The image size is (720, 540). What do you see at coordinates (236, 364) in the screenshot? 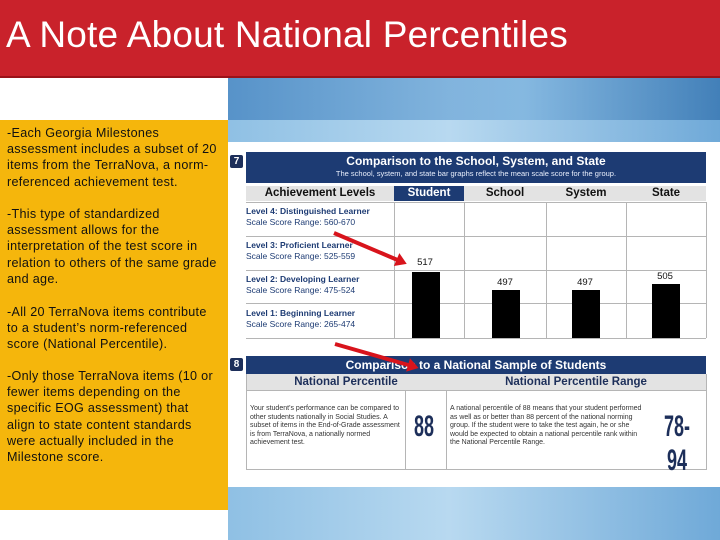
I see `section-8-badge: 8` at bounding box center [236, 364].